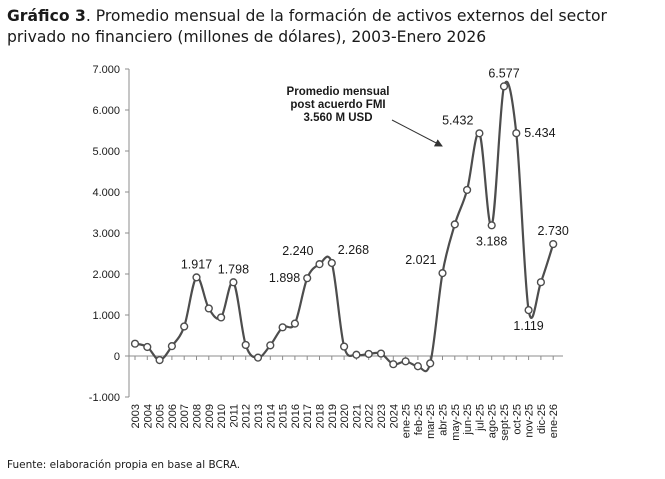  I want to click on x-tick-label: ene-26, so click(554, 421).